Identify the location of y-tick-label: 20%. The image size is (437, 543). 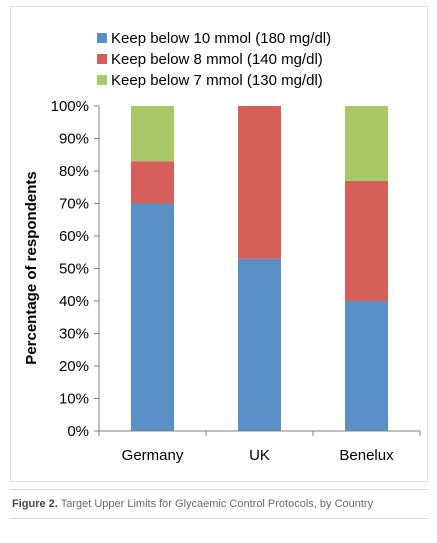
(74, 366).